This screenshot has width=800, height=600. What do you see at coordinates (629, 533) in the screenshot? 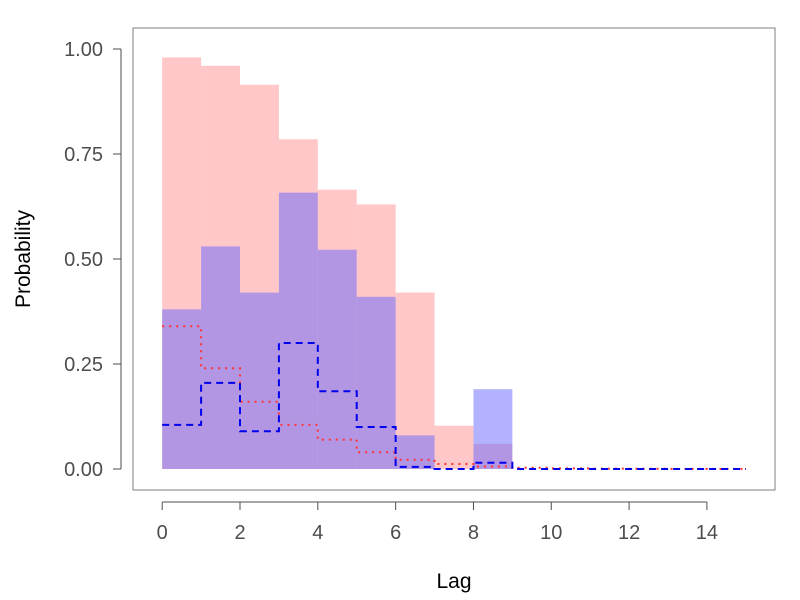
I see `x-tick-label-12: 12` at bounding box center [629, 533].